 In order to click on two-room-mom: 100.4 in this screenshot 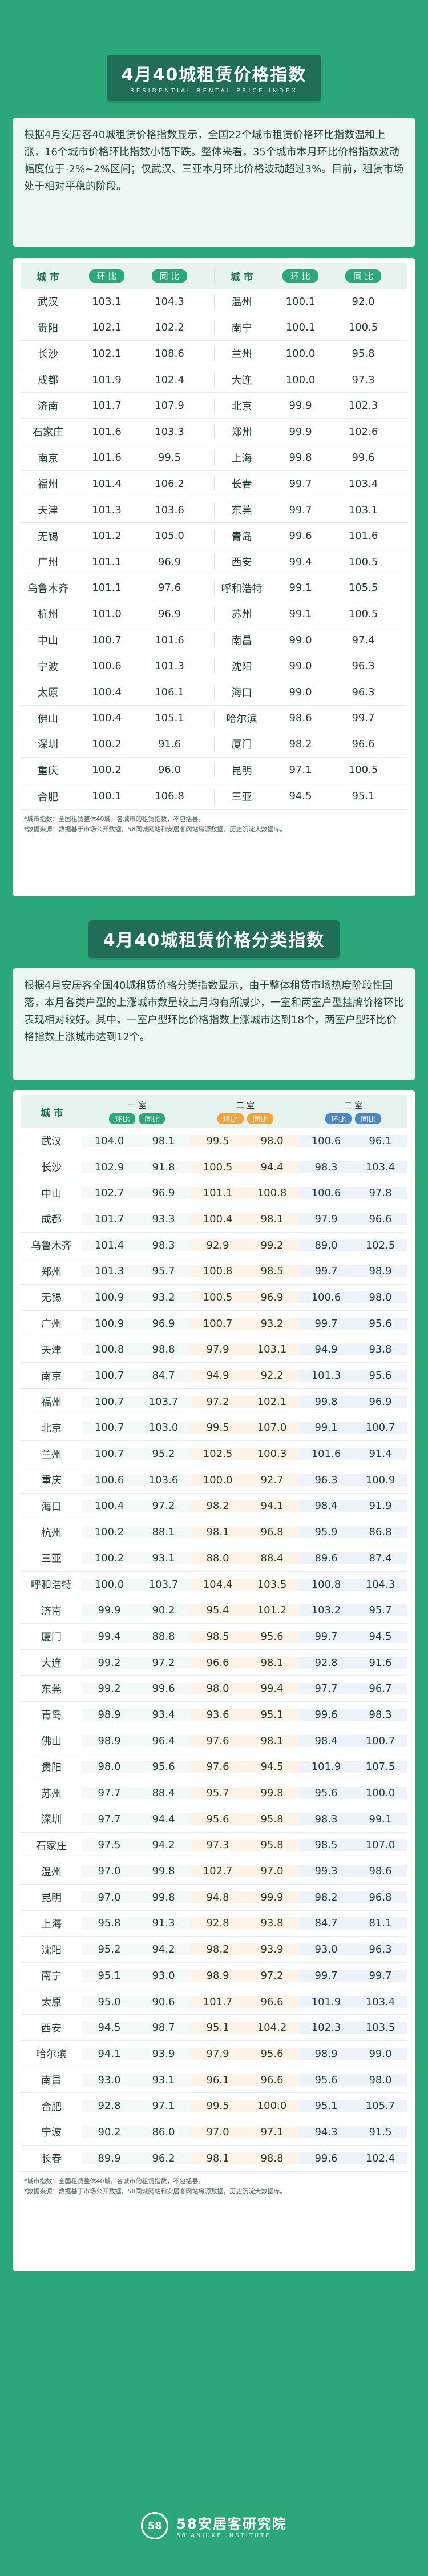, I will do `click(218, 1219)`.